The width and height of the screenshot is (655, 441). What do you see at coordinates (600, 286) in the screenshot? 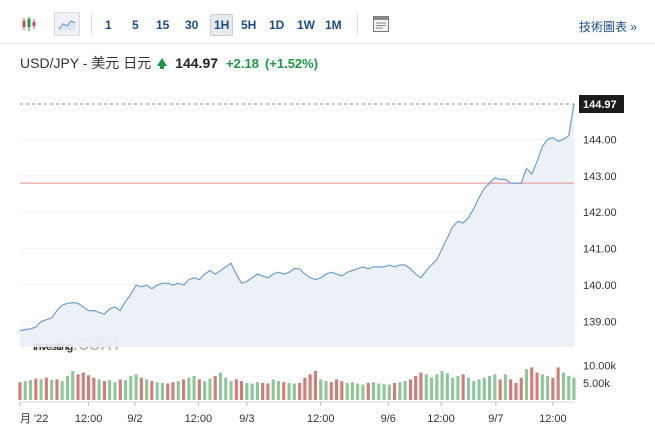
I see `y-tick-label: 140.00` at bounding box center [600, 286].